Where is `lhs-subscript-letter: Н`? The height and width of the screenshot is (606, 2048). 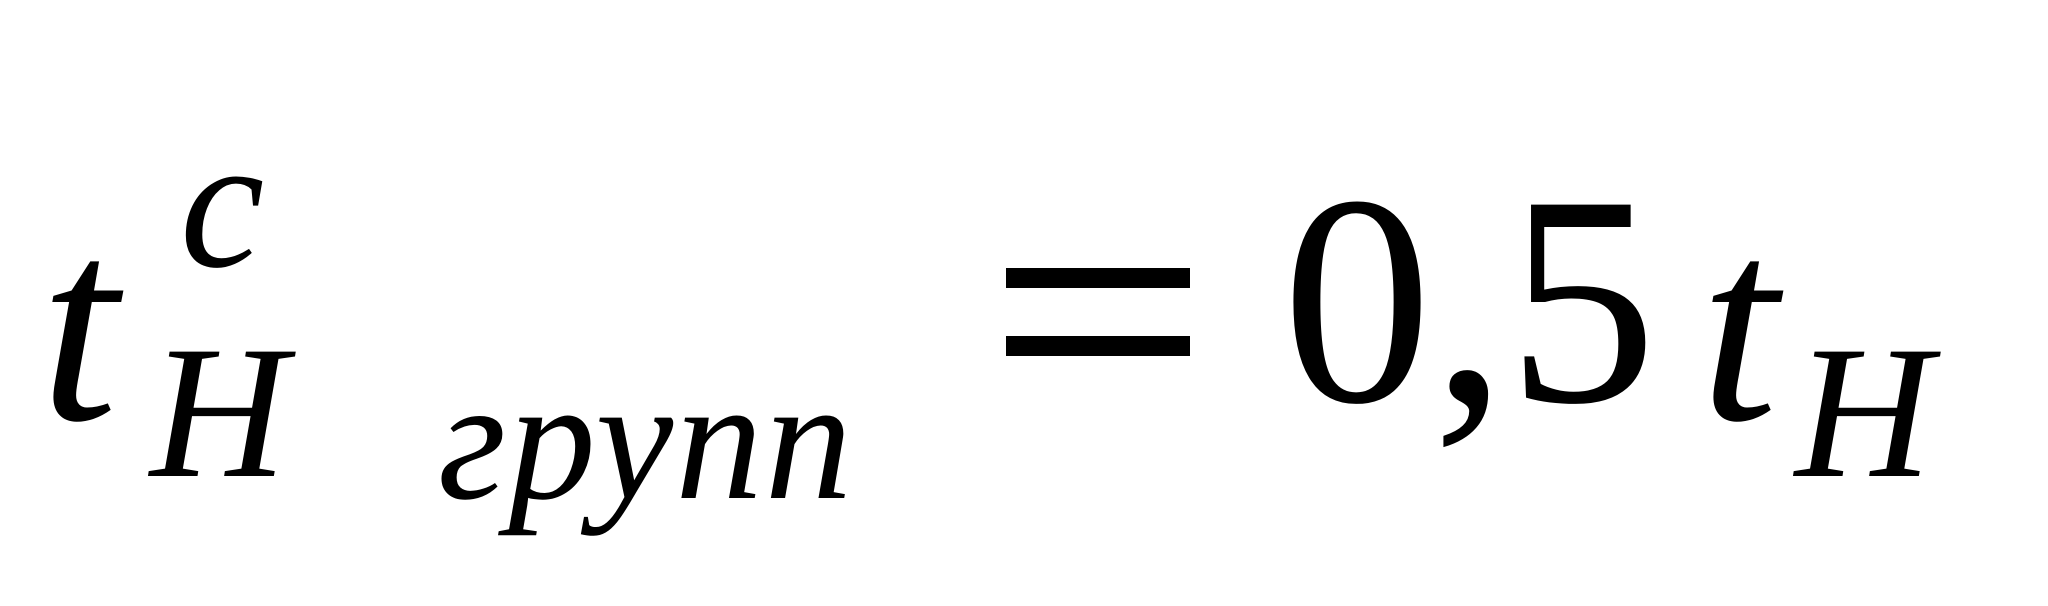
lhs-subscript-letter: Н is located at coordinates (219, 413).